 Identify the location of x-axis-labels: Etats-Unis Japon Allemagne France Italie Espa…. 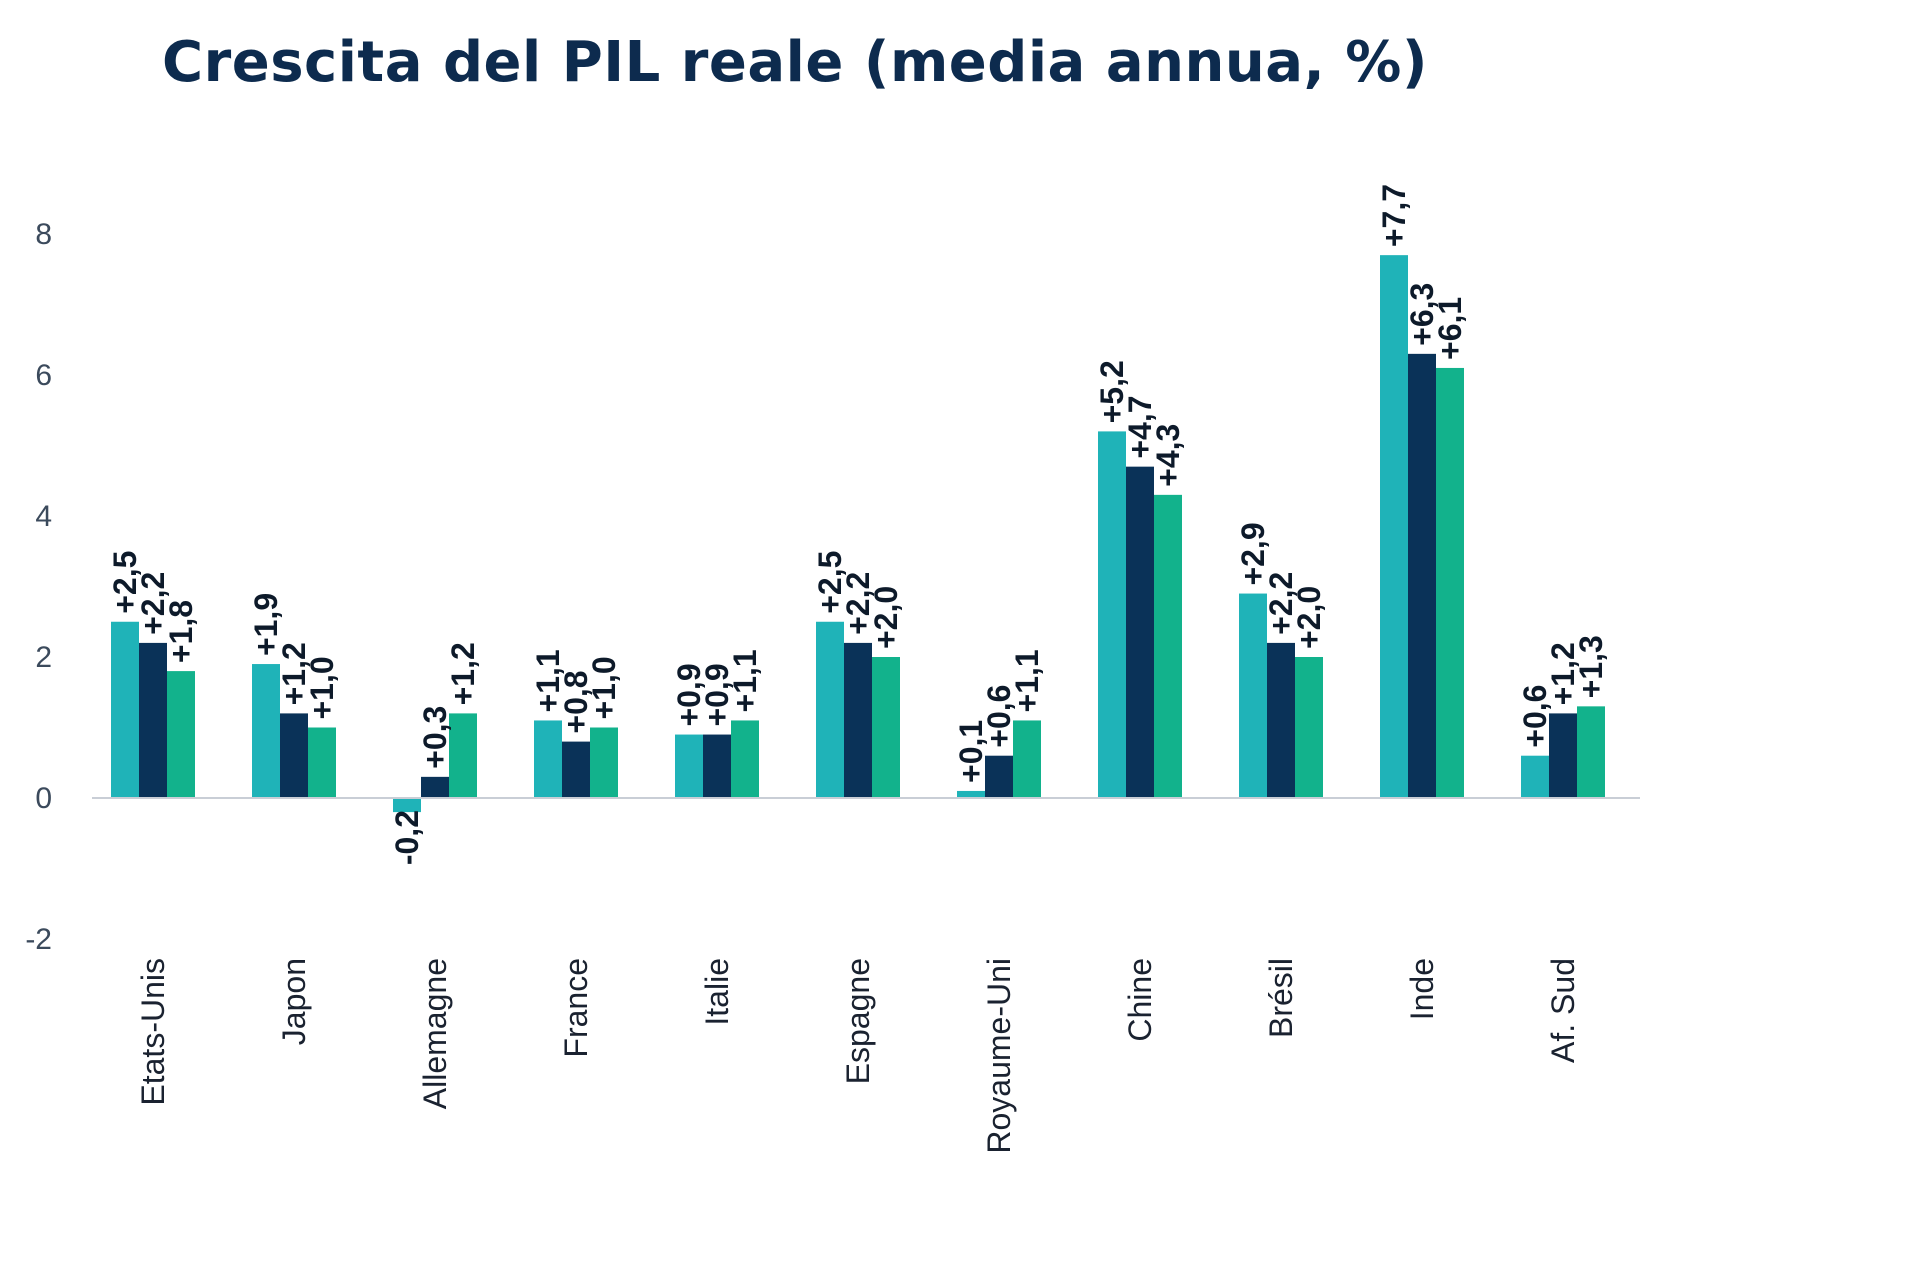
(858, 1056).